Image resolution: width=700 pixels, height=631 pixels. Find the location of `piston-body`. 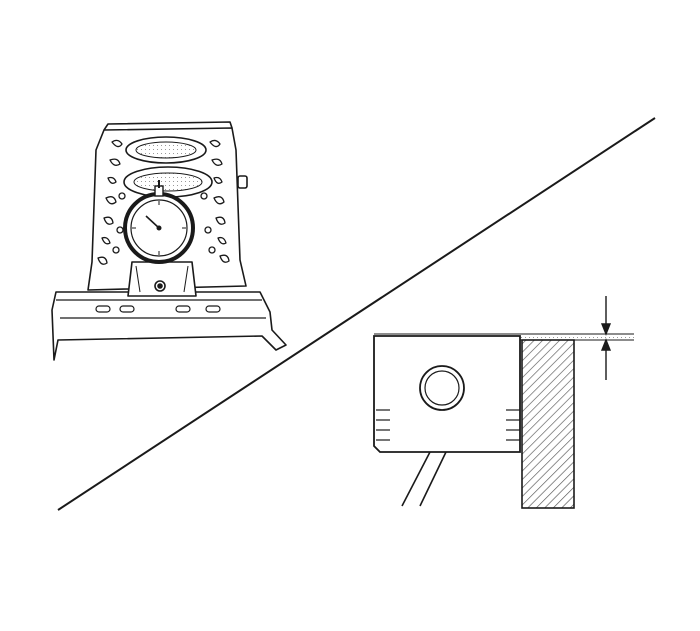

piston-body is located at coordinates (447, 394).